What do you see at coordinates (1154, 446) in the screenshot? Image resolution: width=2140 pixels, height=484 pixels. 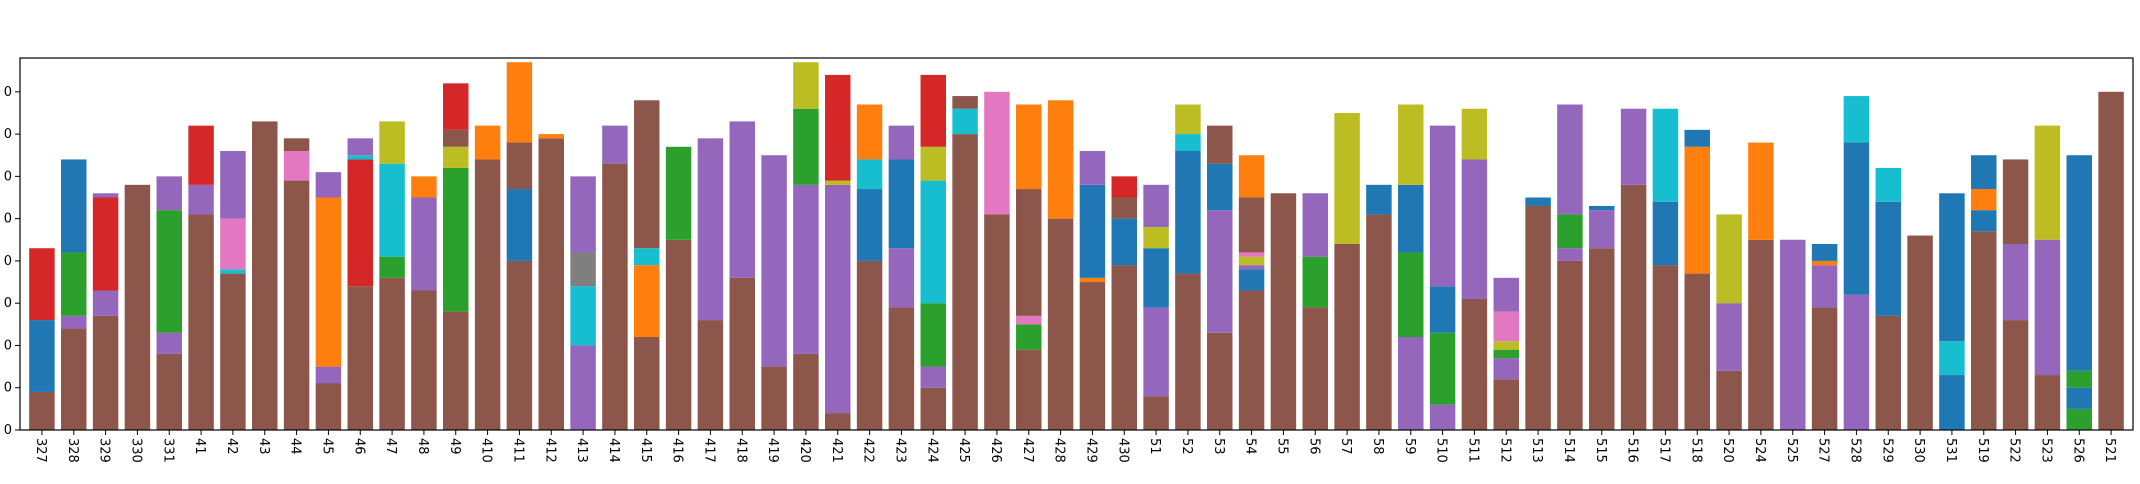 I see `x-tick-label-51: 51` at bounding box center [1154, 446].